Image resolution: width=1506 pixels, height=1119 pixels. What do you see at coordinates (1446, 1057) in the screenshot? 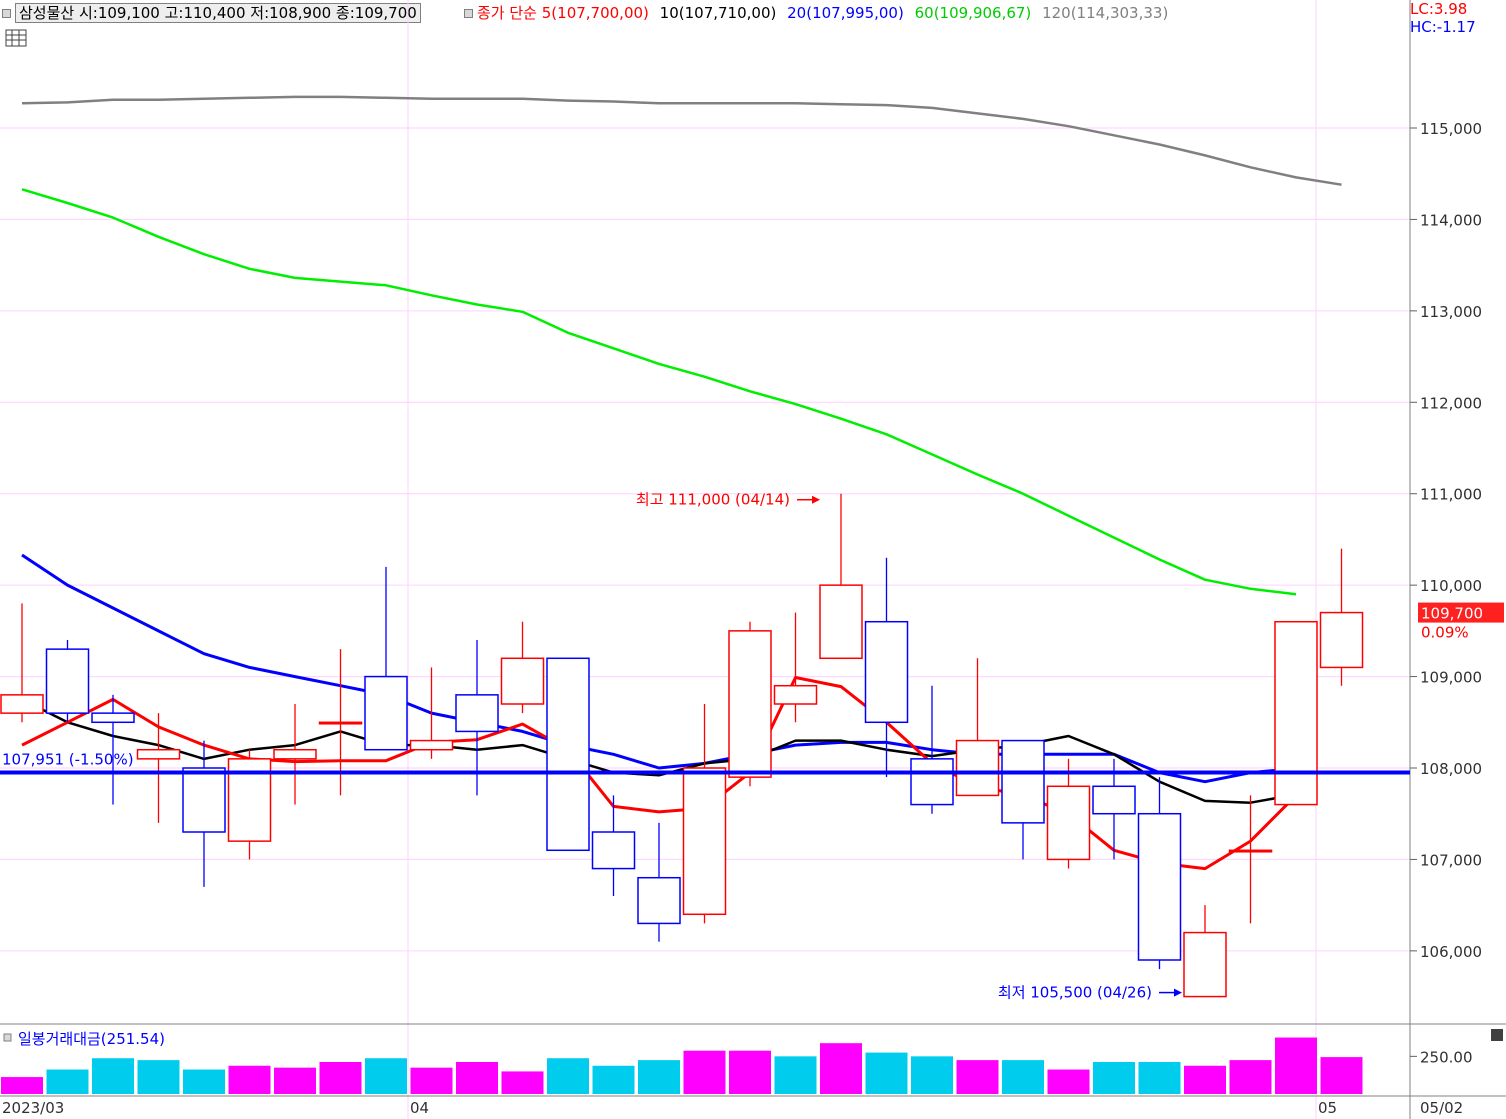
I see `volume-y-tick-label: 250.00` at bounding box center [1446, 1057].